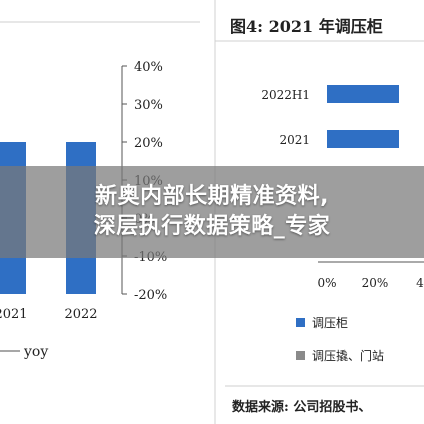 This screenshot has width=424, height=424. What do you see at coordinates (326, 283) in the screenshot?
I see `right-x-tick-0: 0%` at bounding box center [326, 283].